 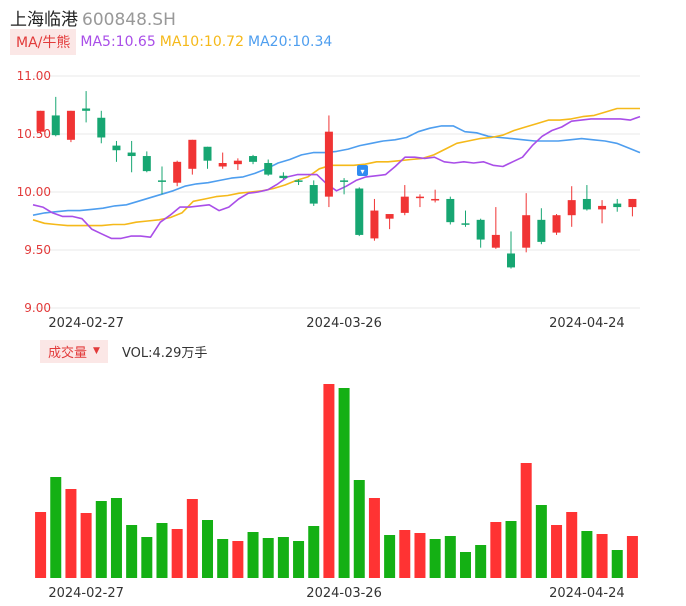 What do you see at coordinates (202, 42) in the screenshot?
I see `ma10-legend: MA10:10.72` at bounding box center [202, 42].